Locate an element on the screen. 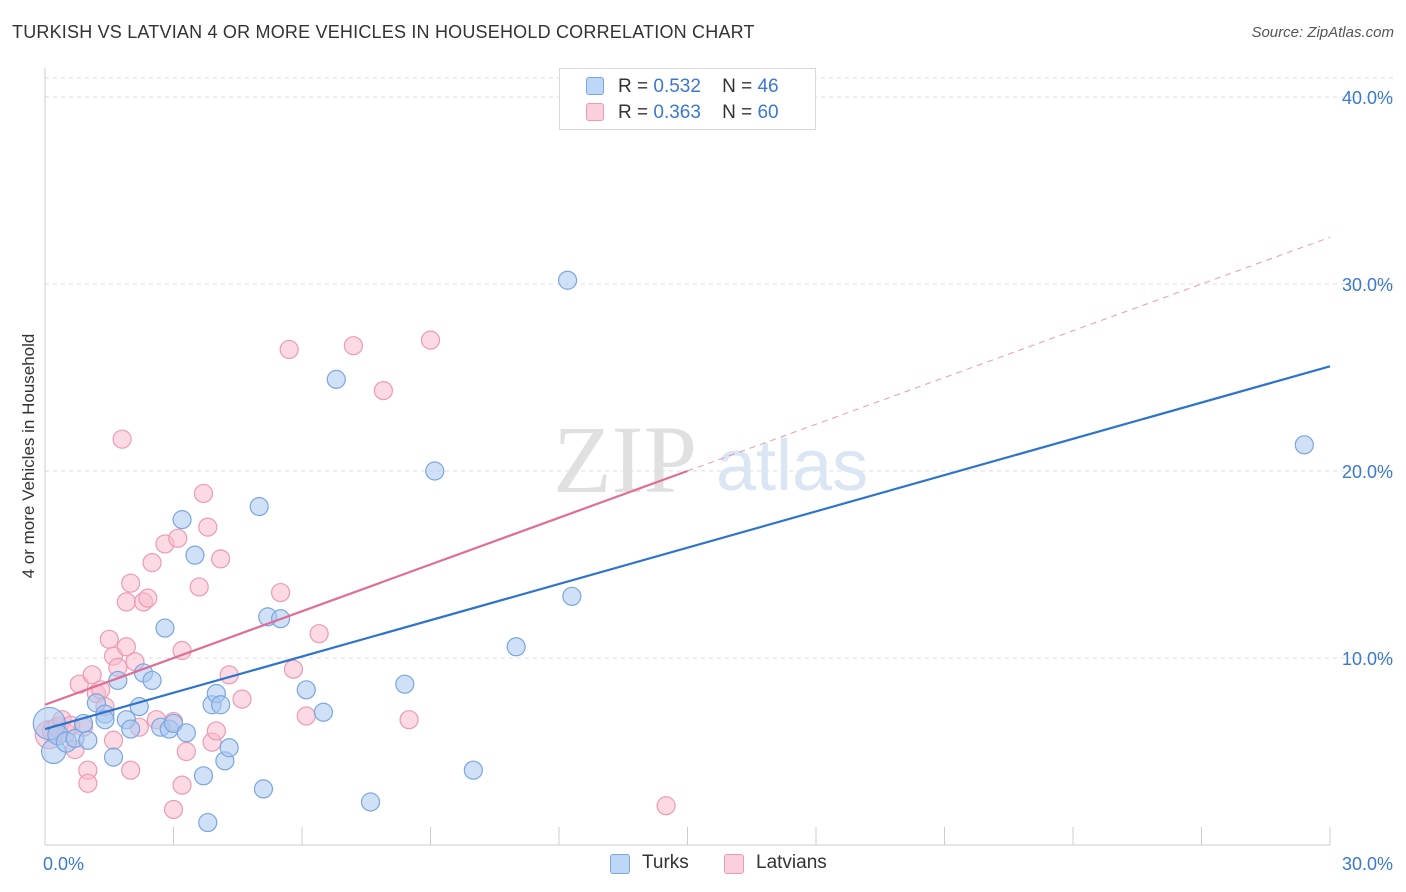  legend-r-value-turks: 0.532 is located at coordinates (677, 86).